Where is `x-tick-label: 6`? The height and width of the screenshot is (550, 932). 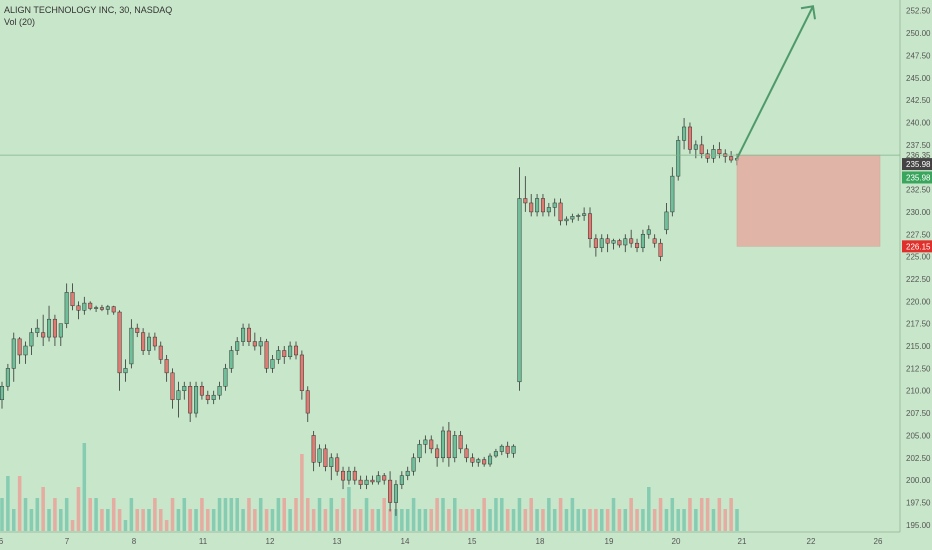 x-tick-label: 6 is located at coordinates (2, 541).